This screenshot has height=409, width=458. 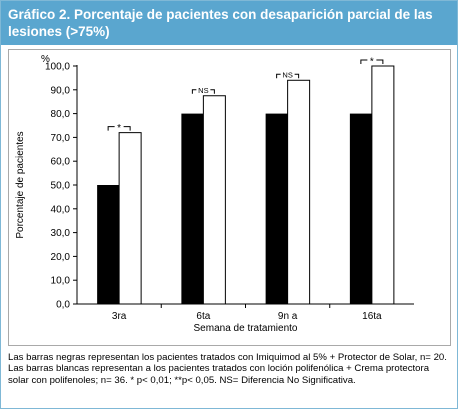 I want to click on y-tick-label: 60,0, so click(x=61, y=162).